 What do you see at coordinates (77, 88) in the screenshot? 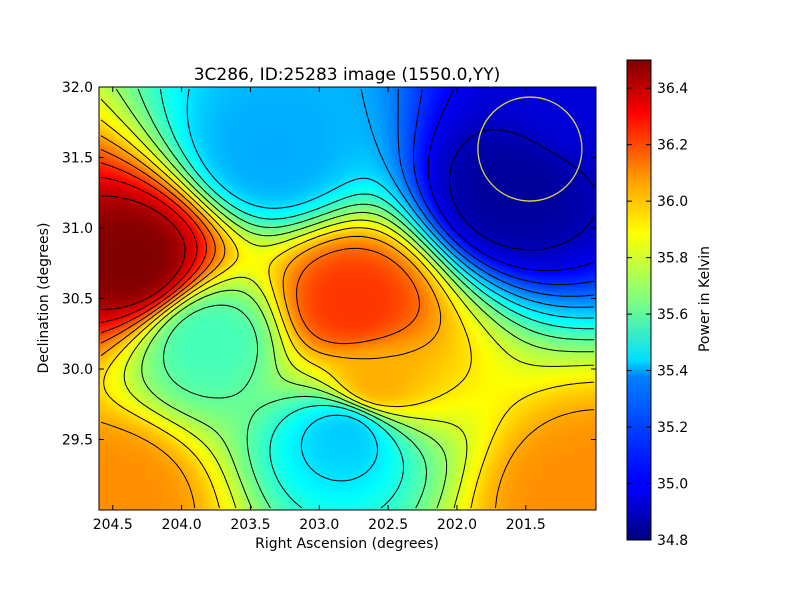
I see `y-tick-label: 32.0` at bounding box center [77, 88].